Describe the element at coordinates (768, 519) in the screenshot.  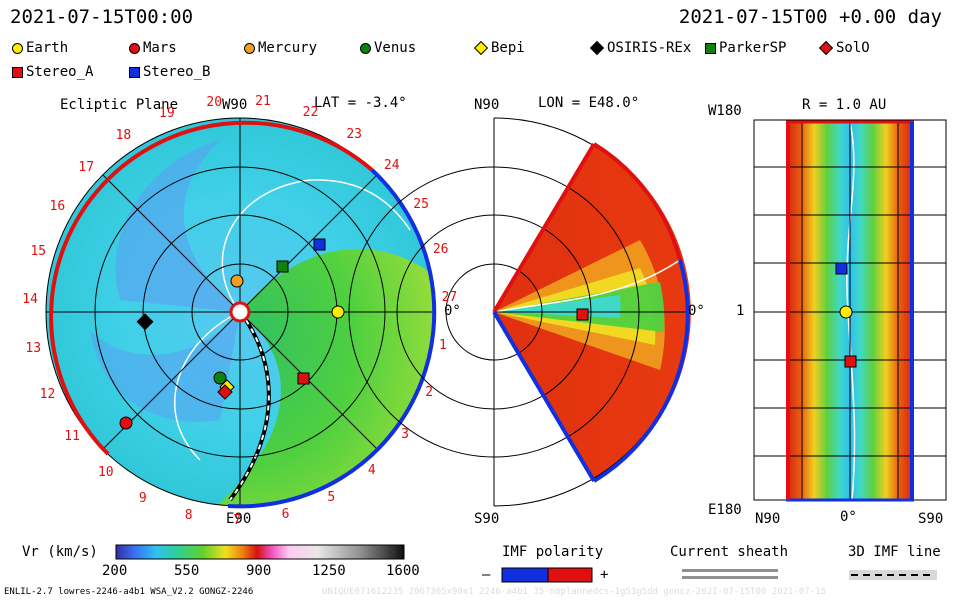
I see `radial-x-label-n90: N90` at that location.